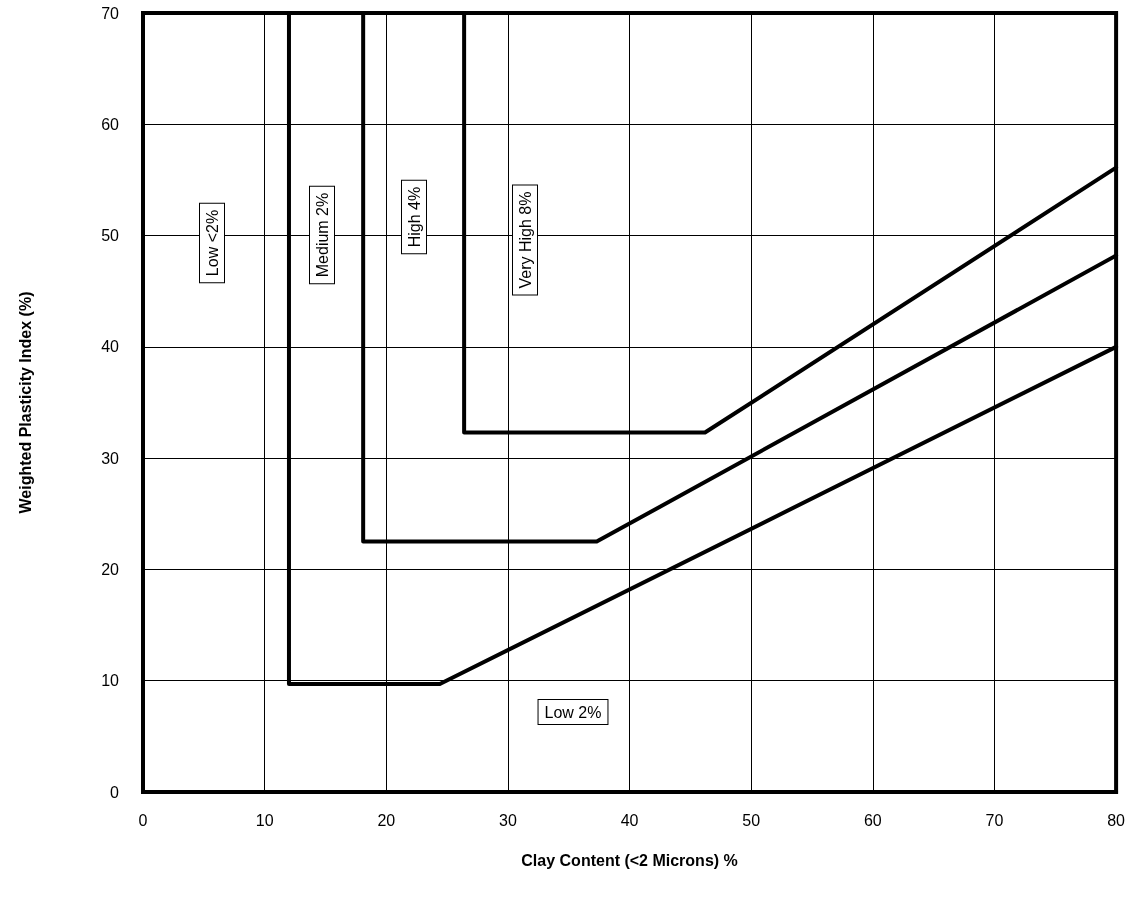 The height and width of the screenshot is (905, 1128). Describe the element at coordinates (143, 820) in the screenshot. I see `x-tick-label: 0` at that location.